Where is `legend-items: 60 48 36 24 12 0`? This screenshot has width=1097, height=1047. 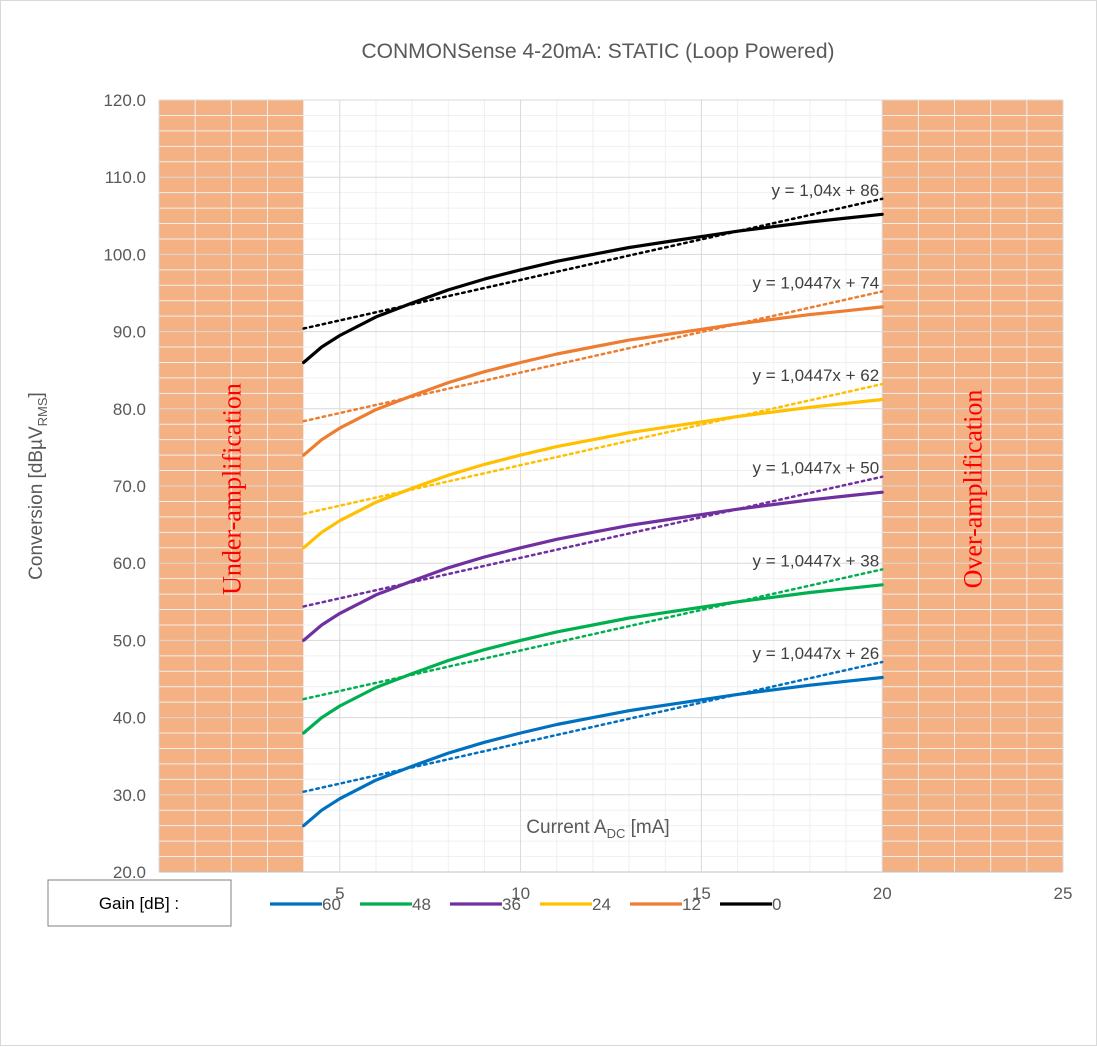 legend-items: 60 48 36 24 12 0 is located at coordinates (525, 904).